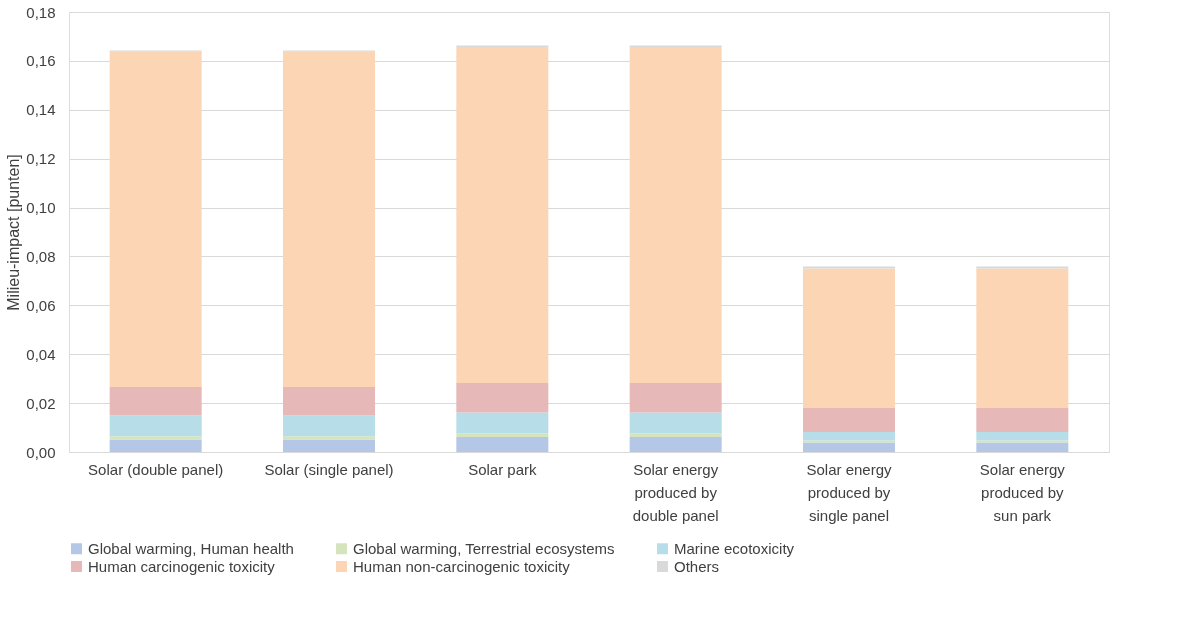 The image size is (1196, 630). I want to click on y-tick-label: 0,02, so click(41, 403).